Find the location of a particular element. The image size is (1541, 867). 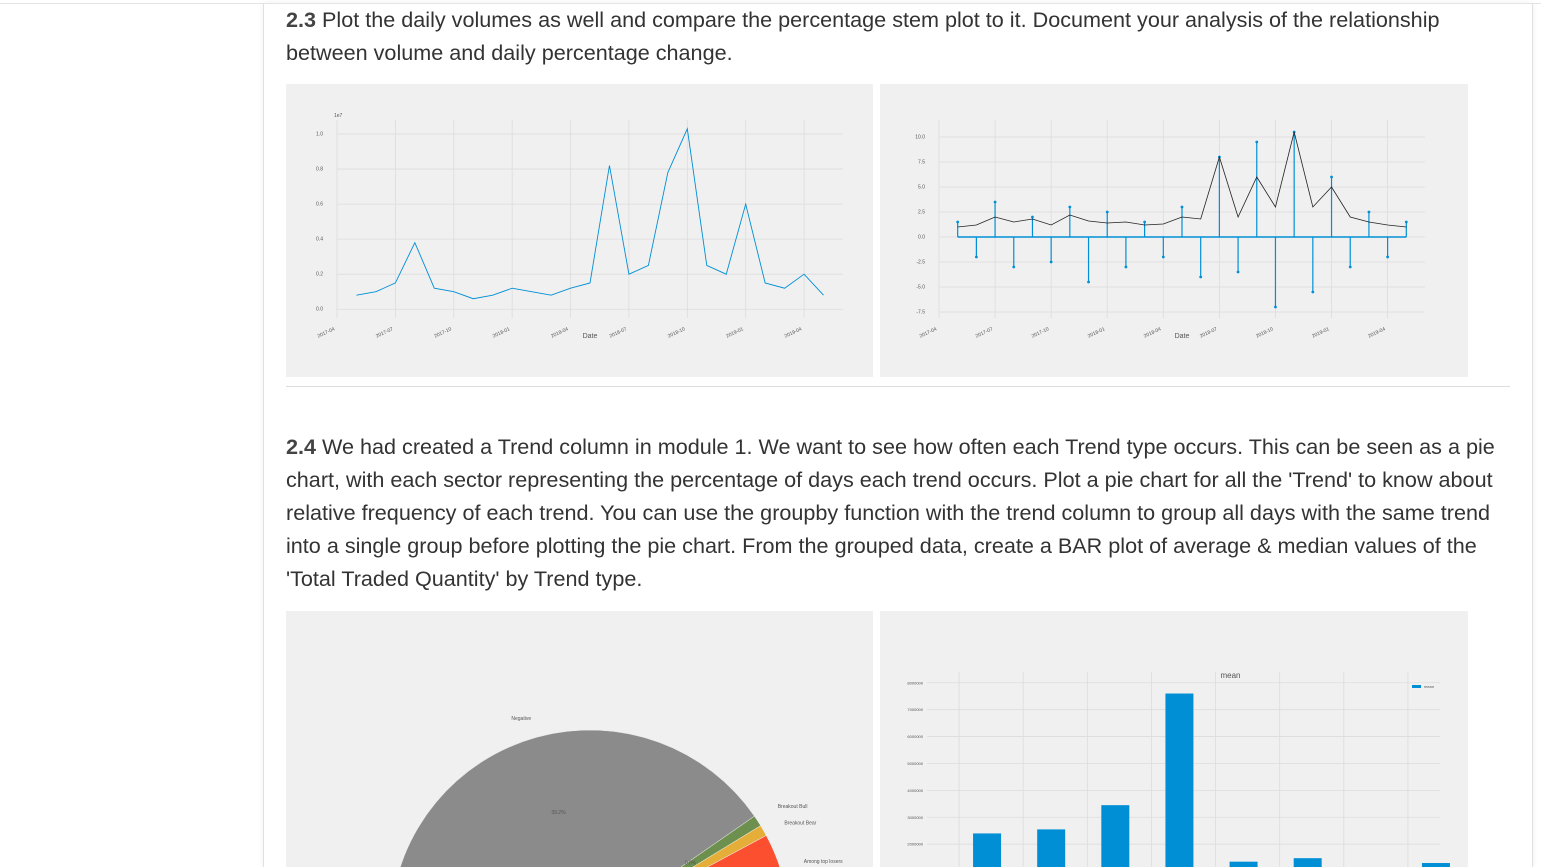

y-tick-label: 8000000 is located at coordinates (915, 682).